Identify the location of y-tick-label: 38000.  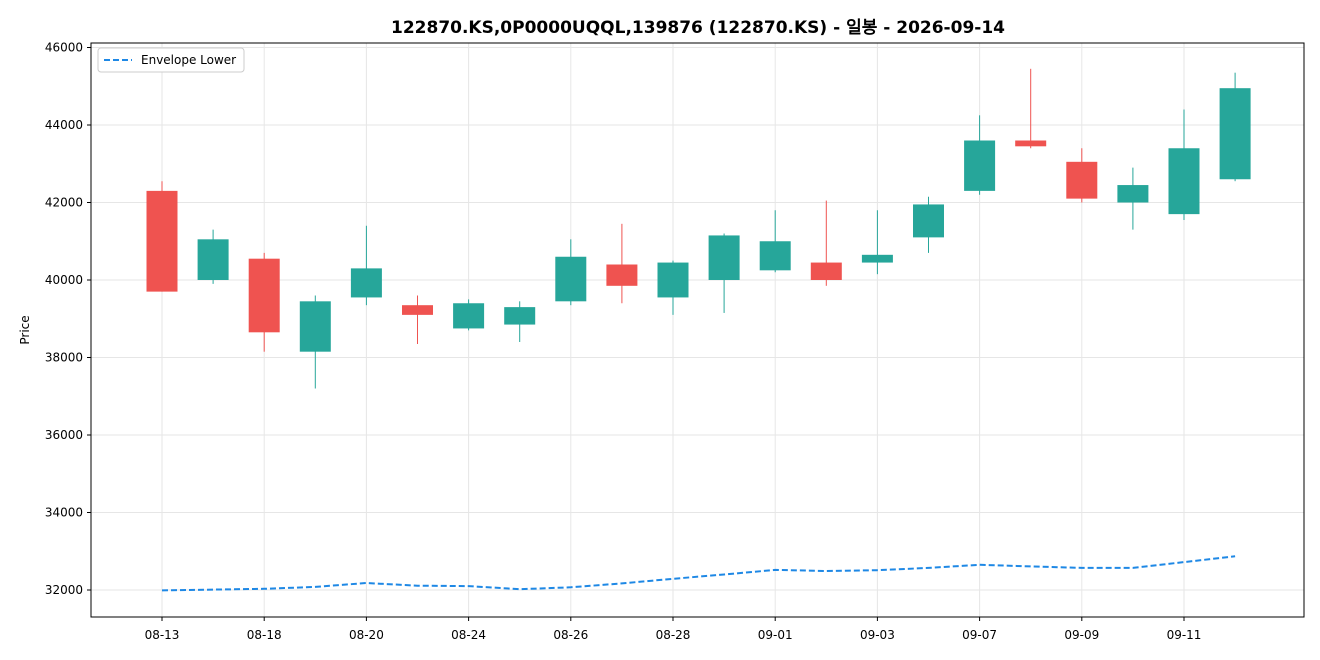
(64, 358).